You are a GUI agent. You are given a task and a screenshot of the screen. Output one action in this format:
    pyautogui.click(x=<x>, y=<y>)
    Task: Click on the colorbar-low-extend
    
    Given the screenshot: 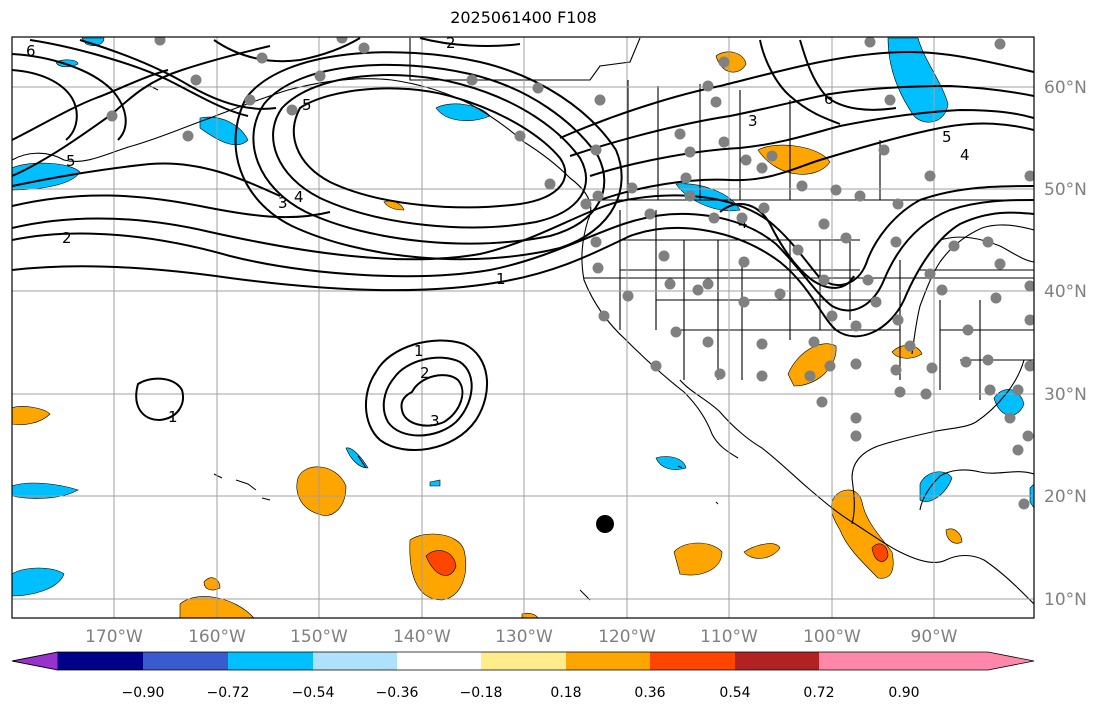 What is the action you would take?
    pyautogui.click(x=35, y=661)
    